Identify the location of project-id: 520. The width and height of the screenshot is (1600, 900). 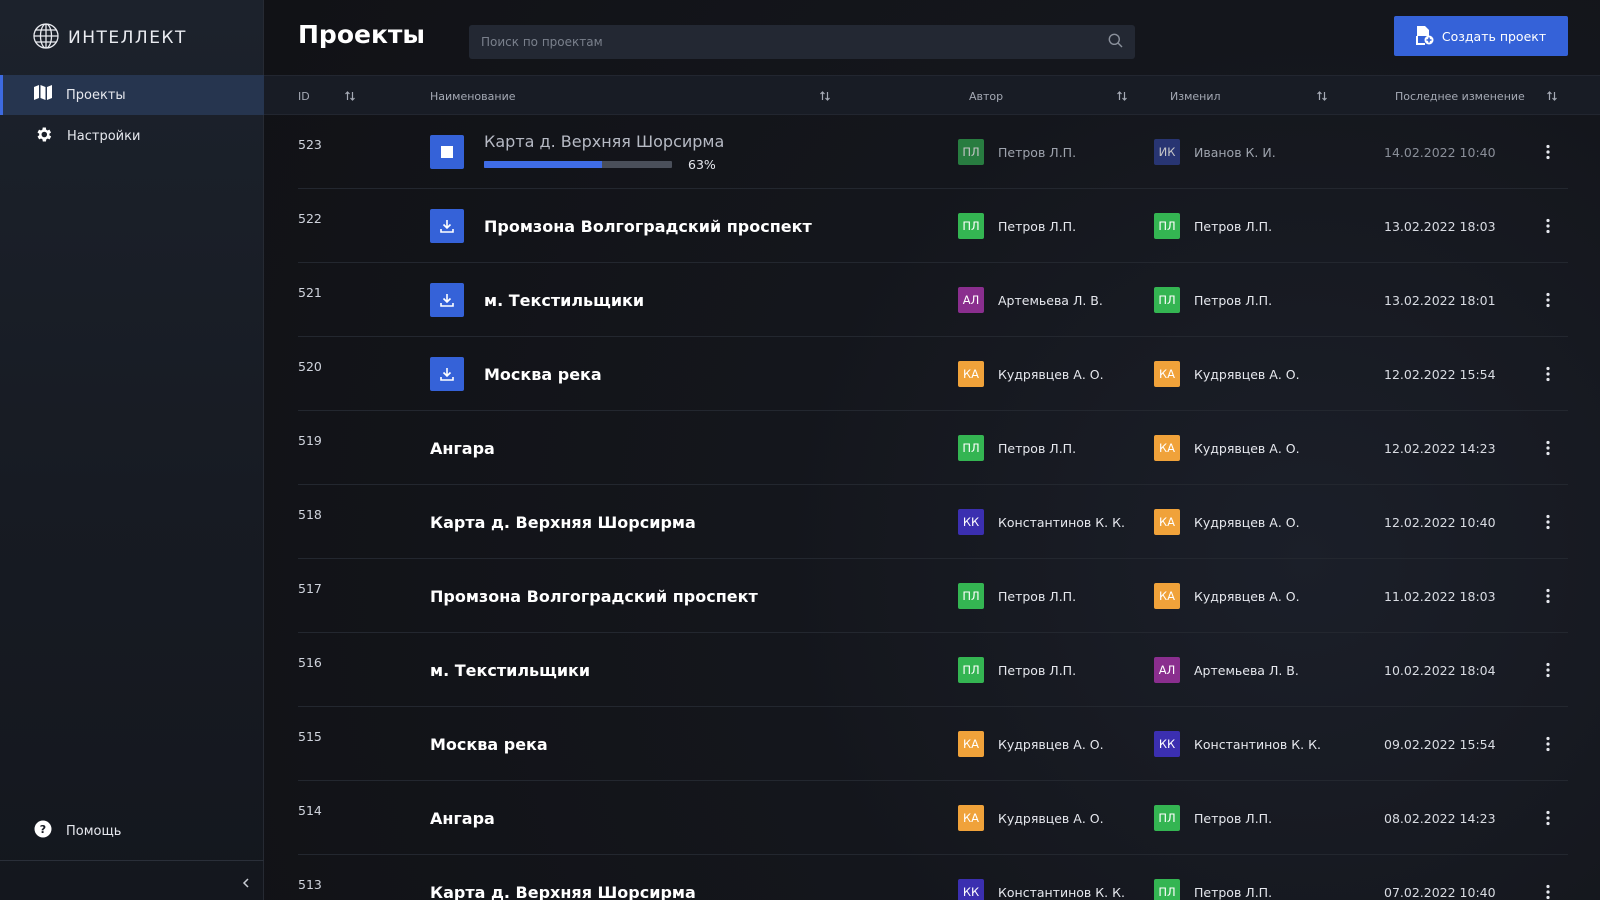
(310, 366).